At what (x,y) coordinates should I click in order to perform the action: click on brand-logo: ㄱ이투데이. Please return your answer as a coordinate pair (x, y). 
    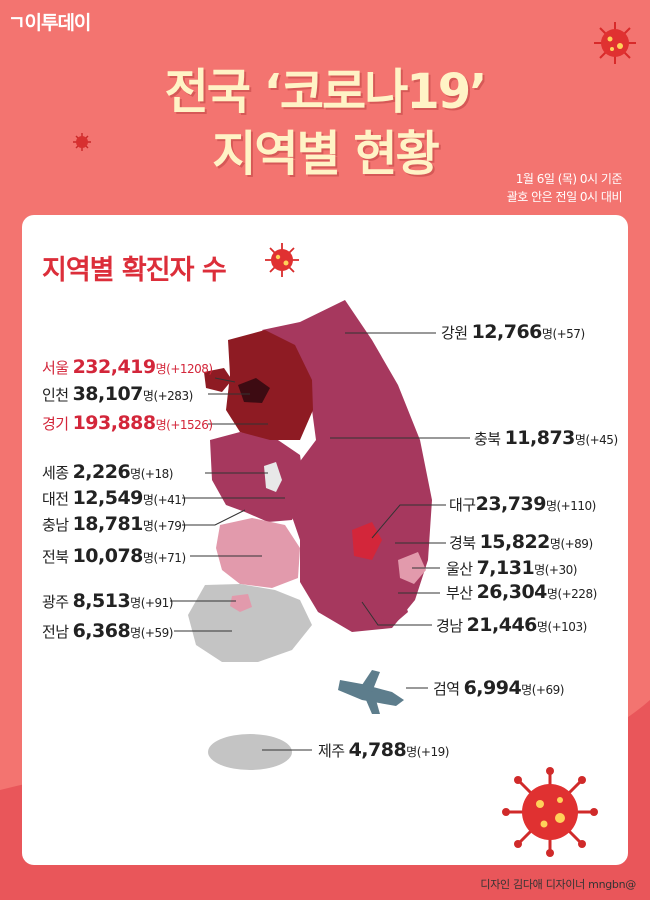
    Looking at the image, I should click on (49, 23).